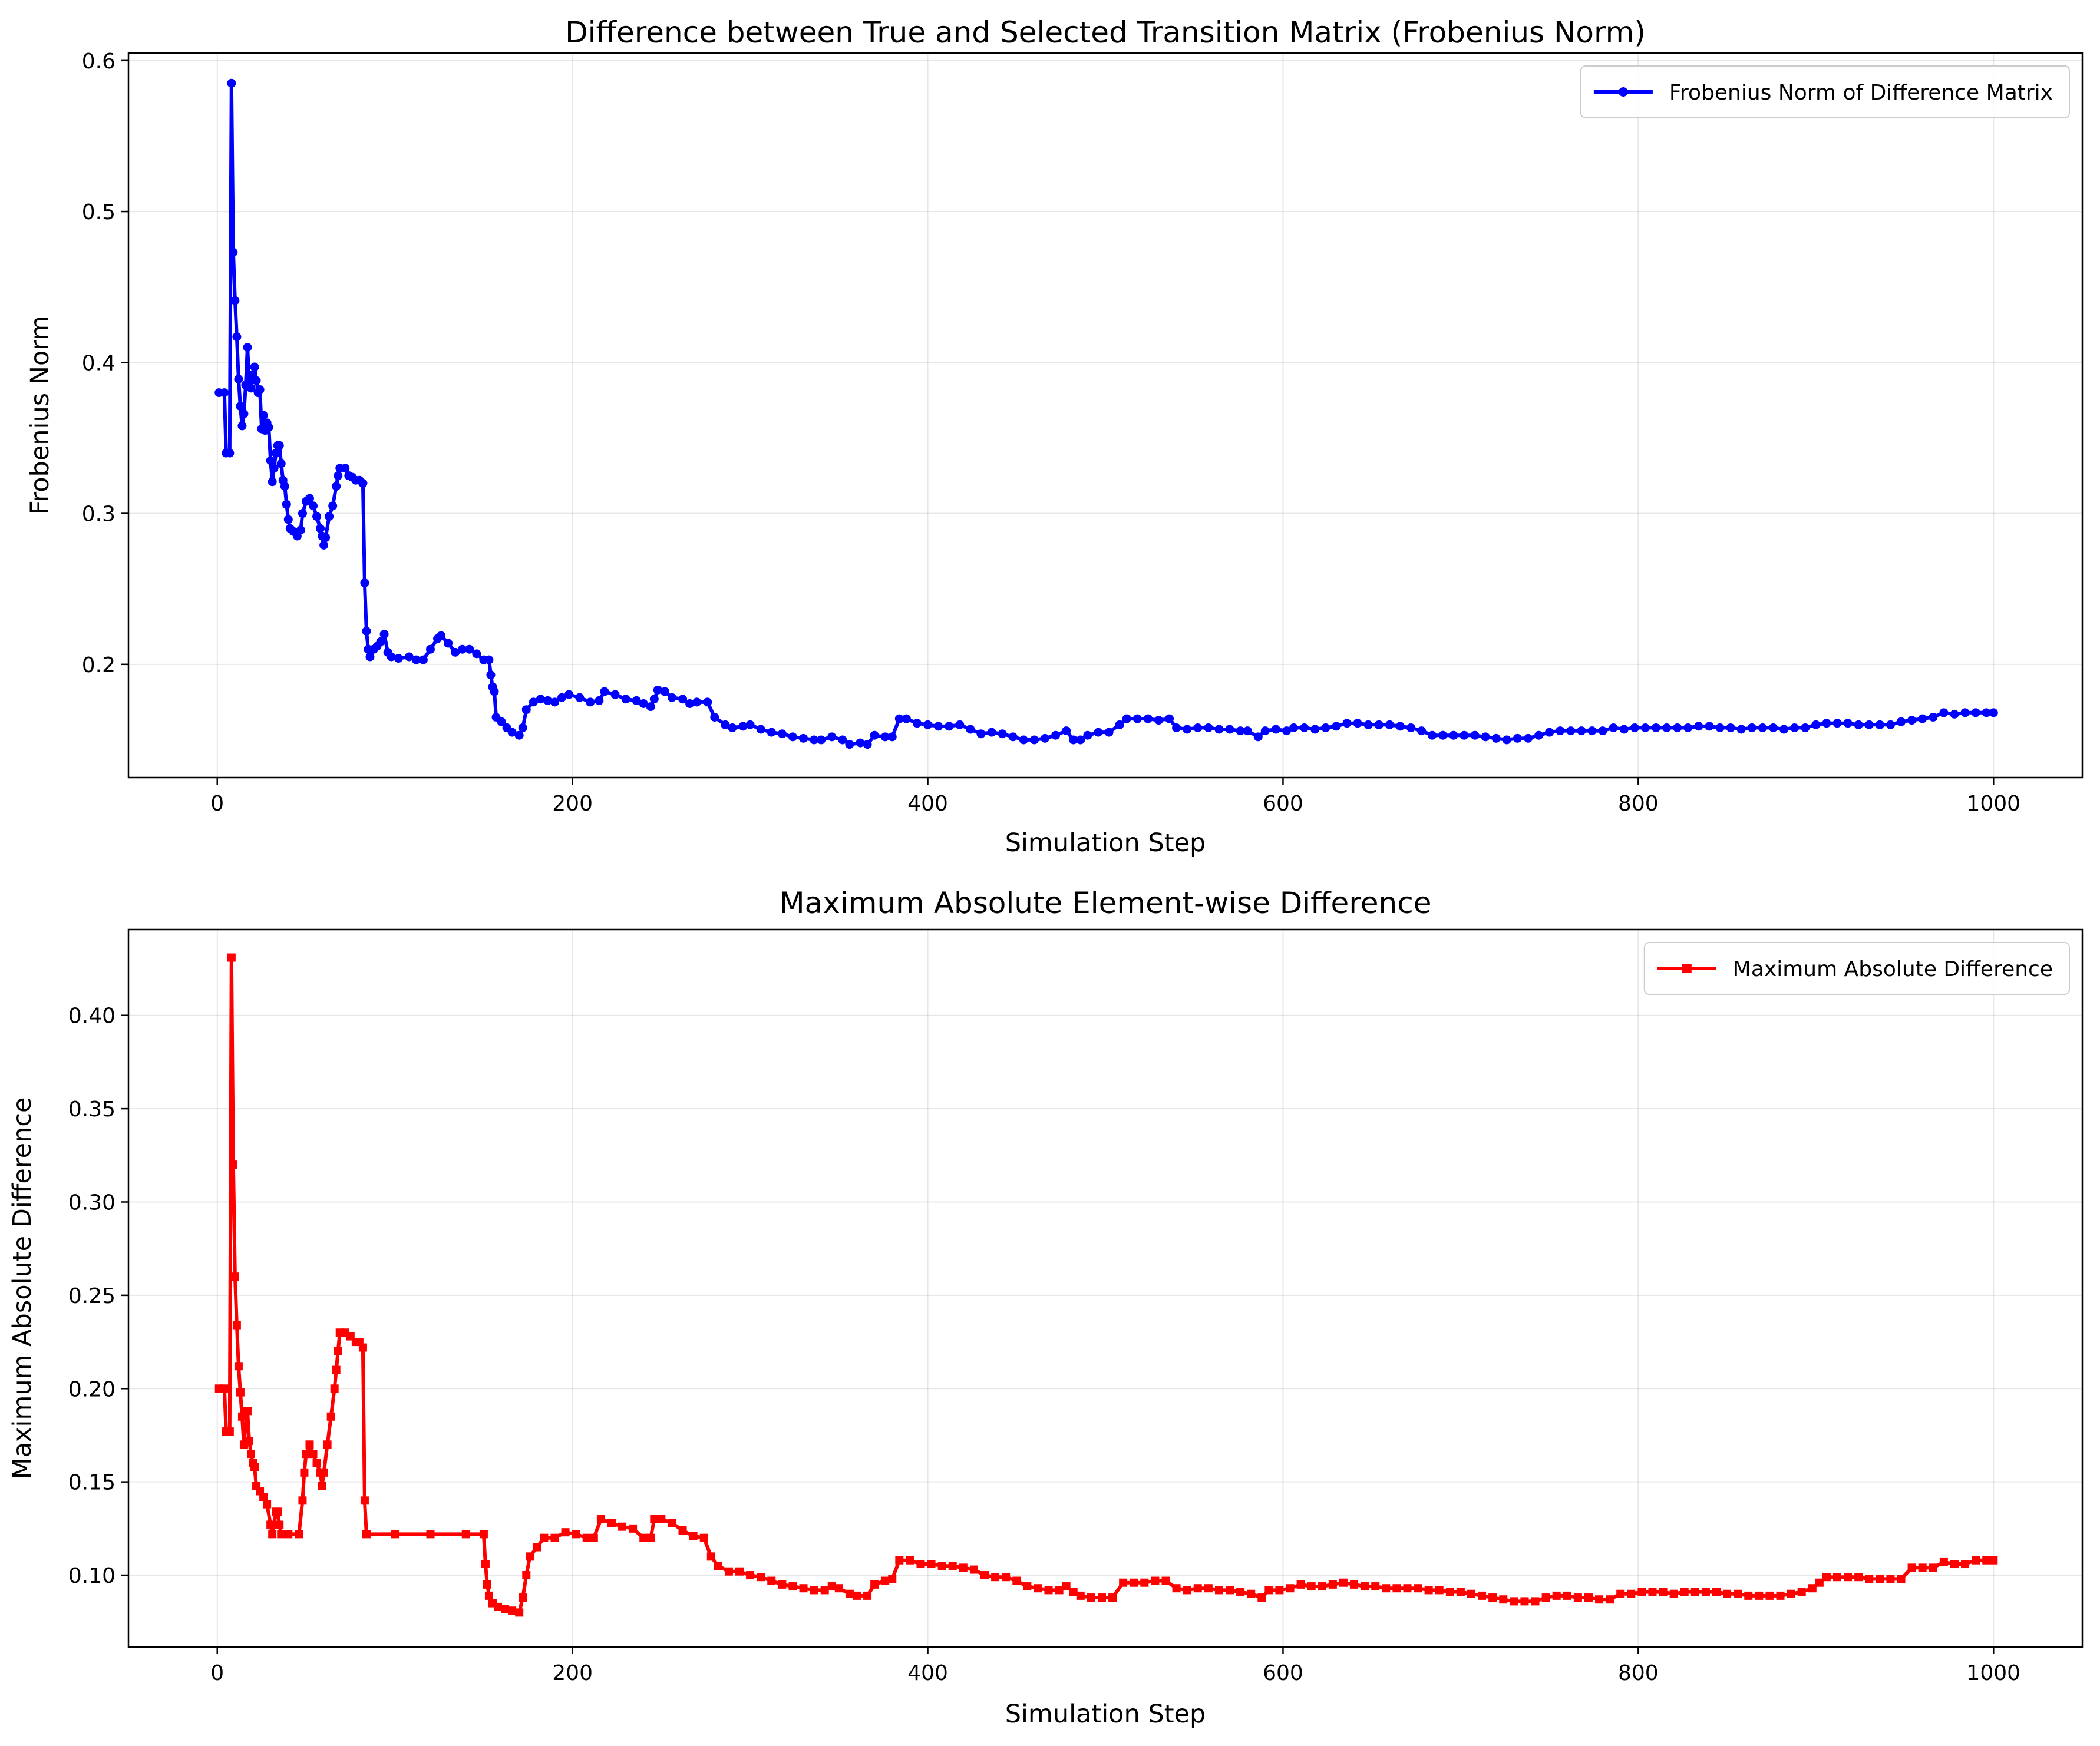 The image size is (2100, 1746). Describe the element at coordinates (98, 212) in the screenshot. I see `y-tick-label: 0.5` at that location.